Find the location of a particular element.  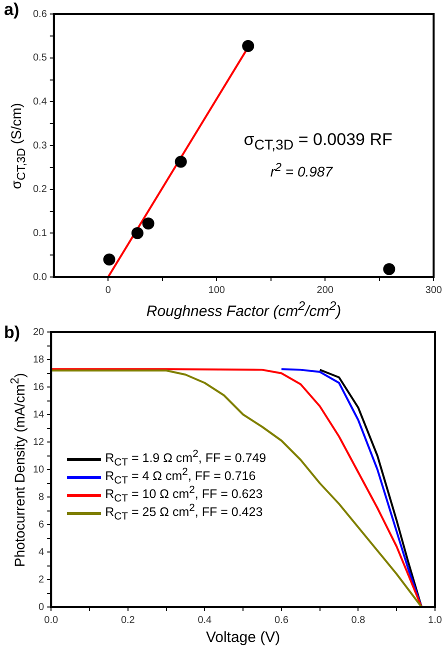

annotation: r$^{2}$ = 0.987 is located at coordinates (301, 170).